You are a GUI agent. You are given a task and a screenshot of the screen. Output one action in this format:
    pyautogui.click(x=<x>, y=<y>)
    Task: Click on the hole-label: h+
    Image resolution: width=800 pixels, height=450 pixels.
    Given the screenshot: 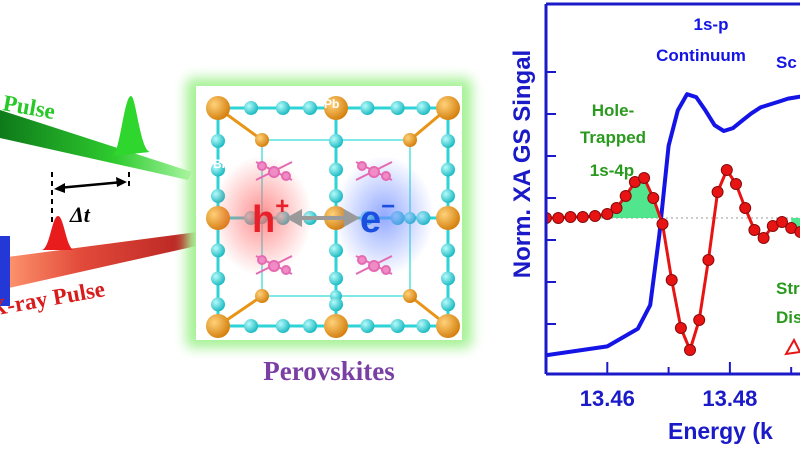 What is the action you would take?
    pyautogui.click(x=270, y=217)
    